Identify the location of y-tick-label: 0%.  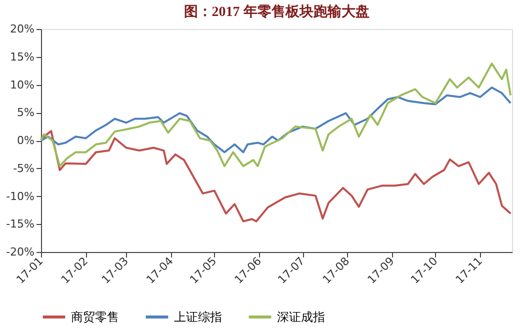
(25, 140).